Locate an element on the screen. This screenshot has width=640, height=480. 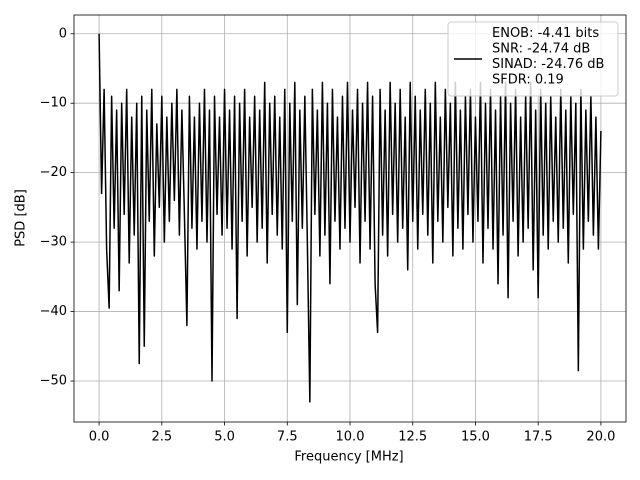
x-tick-label: 2.5 is located at coordinates (161, 437).